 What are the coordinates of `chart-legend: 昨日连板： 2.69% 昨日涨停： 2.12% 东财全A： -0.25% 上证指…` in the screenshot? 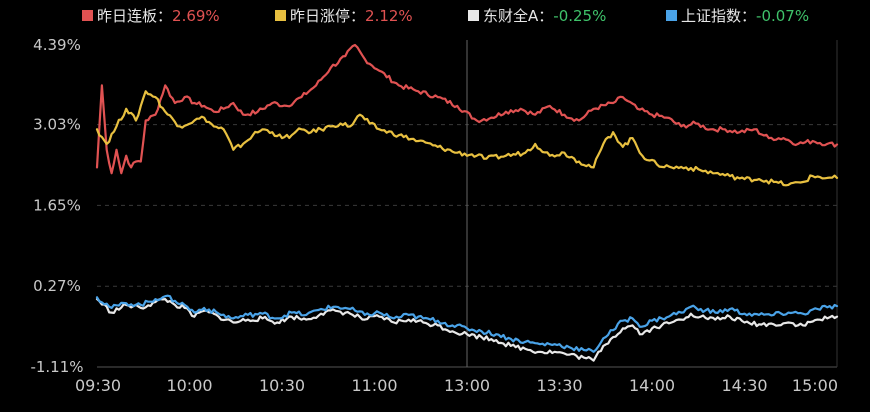 It's located at (435, 16).